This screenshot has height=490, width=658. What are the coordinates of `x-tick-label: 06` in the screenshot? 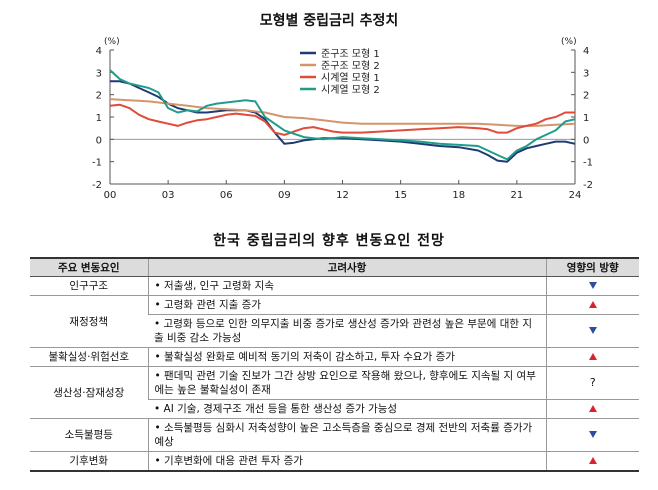 It's located at (226, 195).